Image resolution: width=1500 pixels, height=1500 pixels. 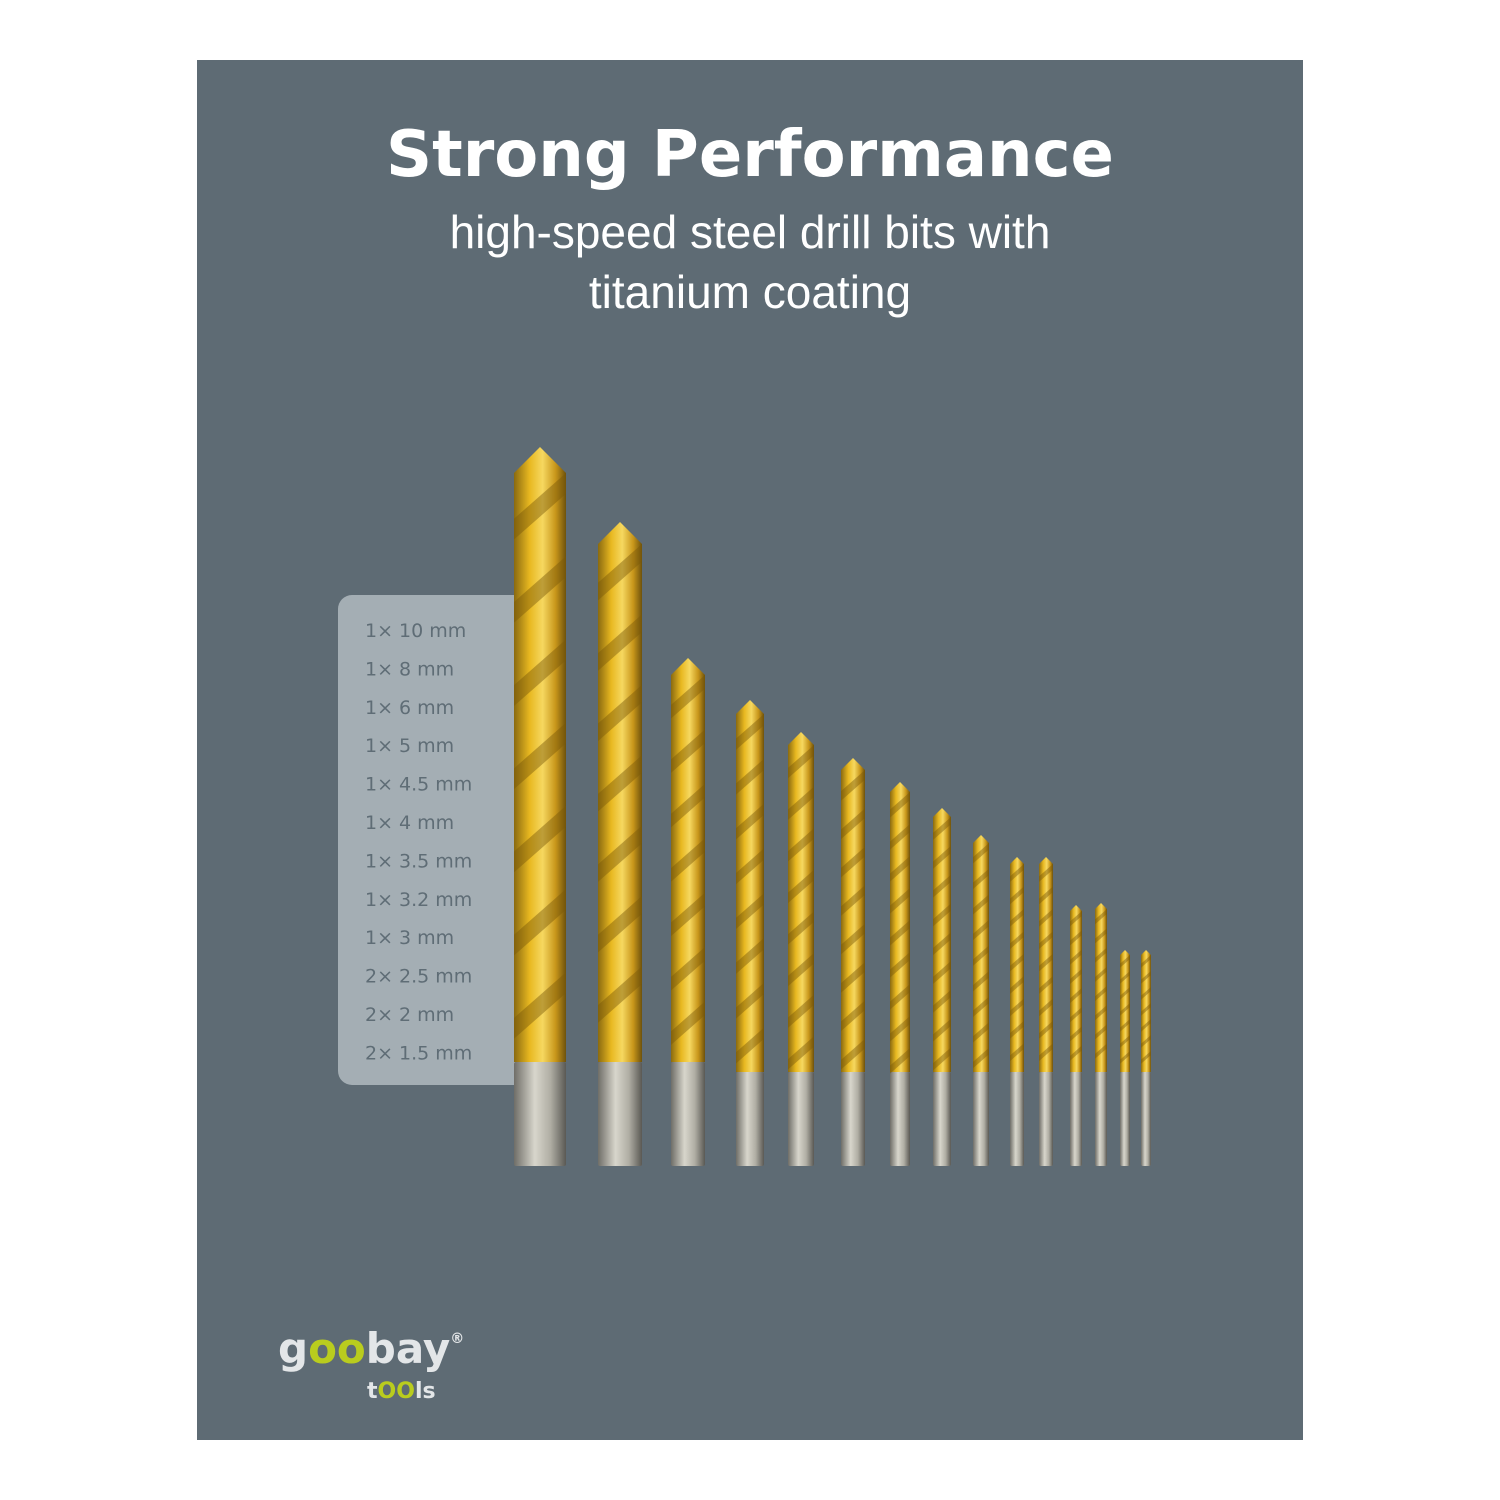 What do you see at coordinates (418, 861) in the screenshot?
I see `size-label: 1× 3.5 mm` at bounding box center [418, 861].